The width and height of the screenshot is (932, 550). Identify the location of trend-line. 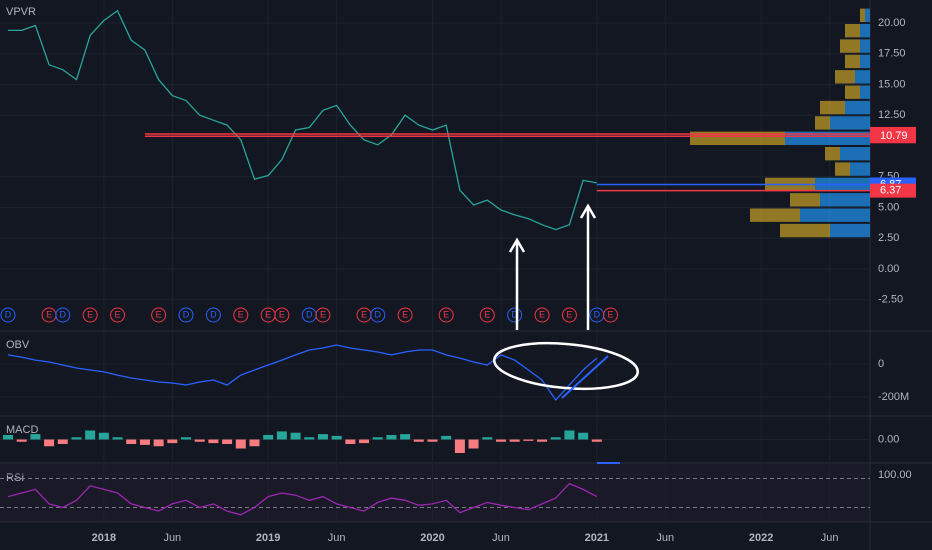
(585, 377).